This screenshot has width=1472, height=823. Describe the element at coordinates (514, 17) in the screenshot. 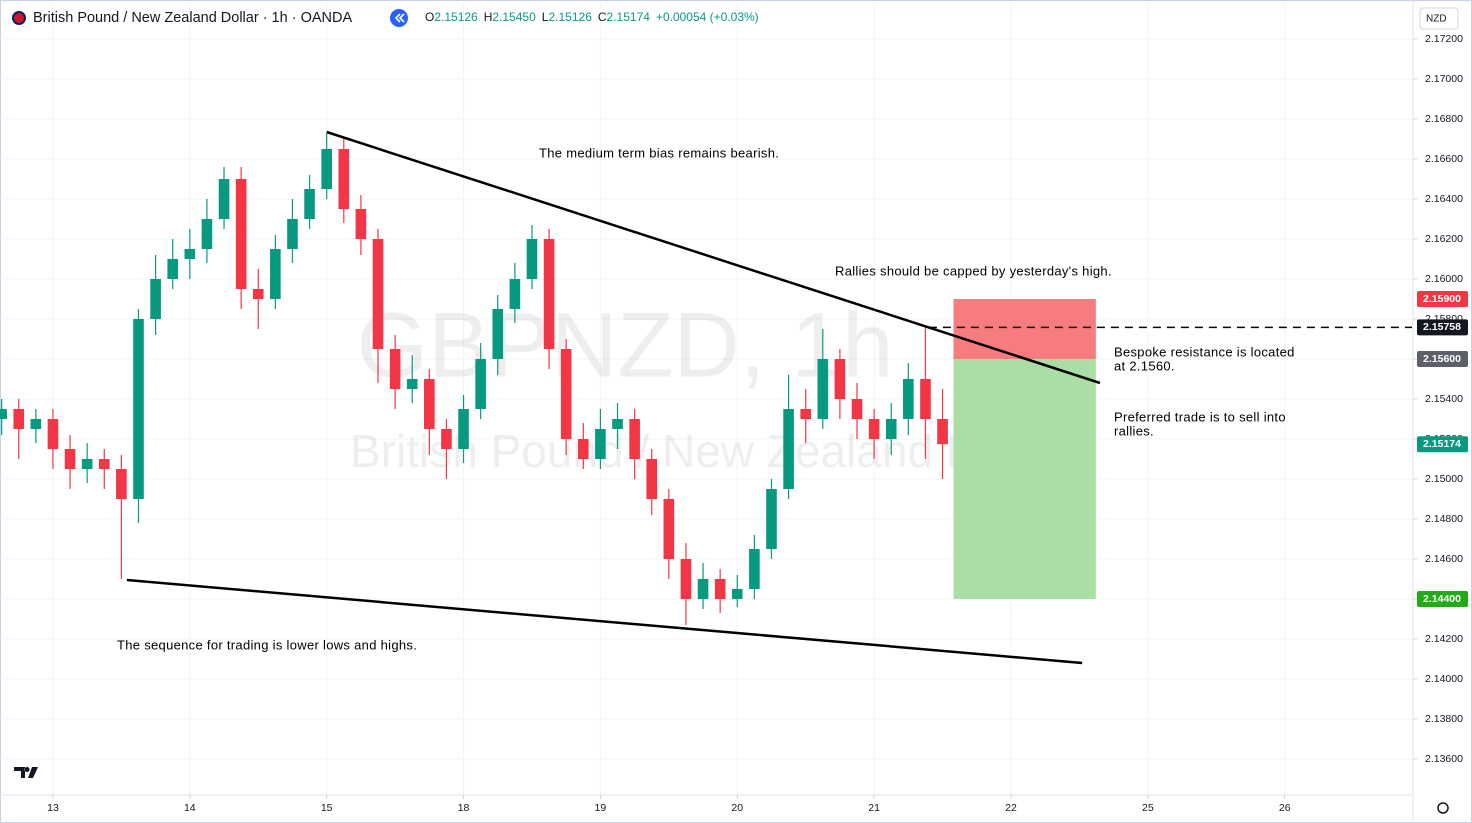

I see `ohlc-value: 2.15450` at that location.